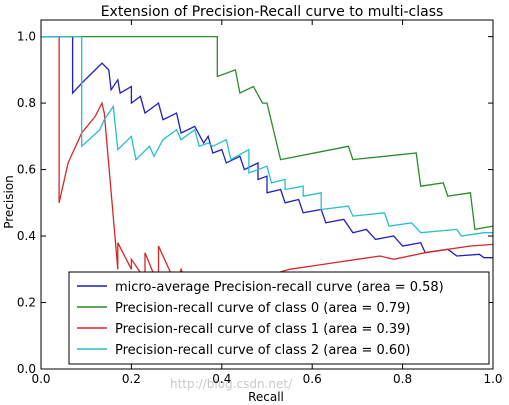  What do you see at coordinates (26, 170) in the screenshot?
I see `y-tick-label: 0.6` at bounding box center [26, 170].